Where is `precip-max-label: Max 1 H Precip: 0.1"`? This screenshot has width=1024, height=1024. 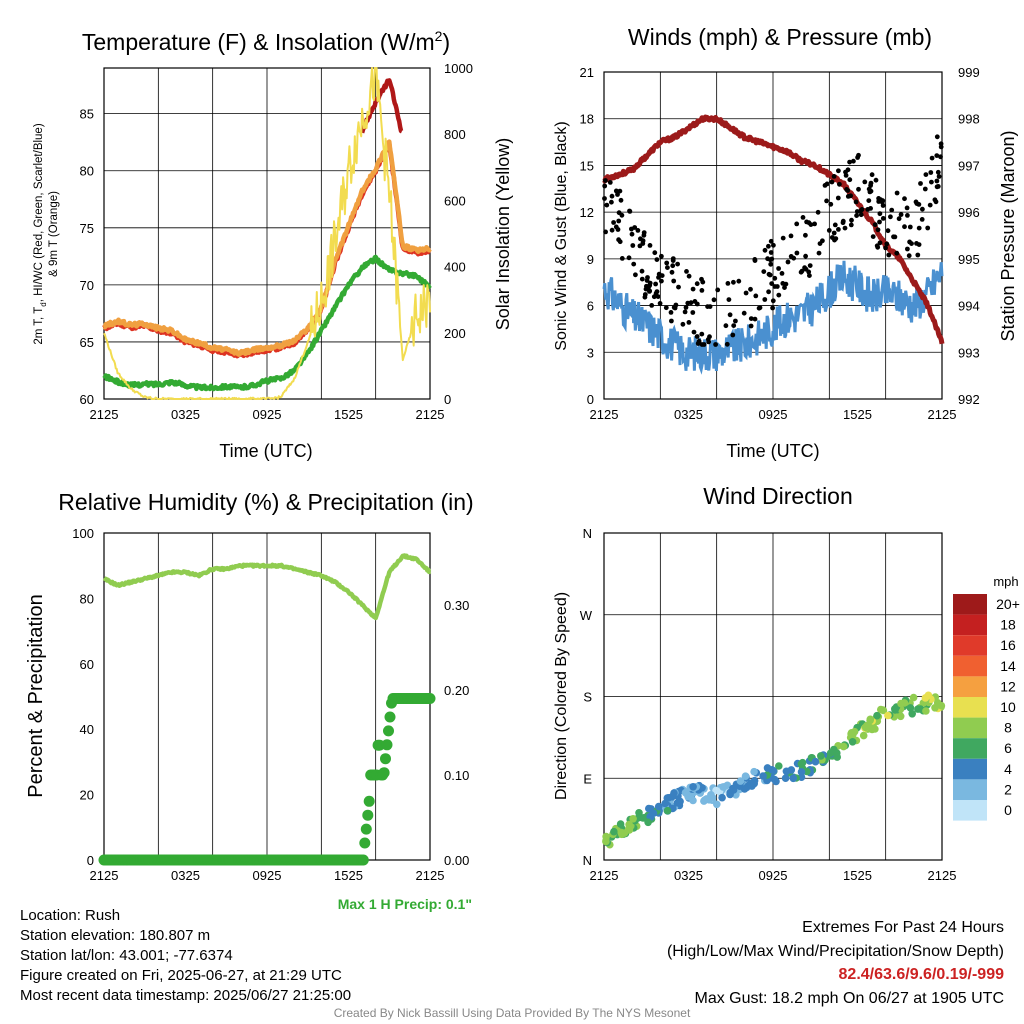 precip-max-label: Max 1 H Precip: 0.1" is located at coordinates (404, 904).